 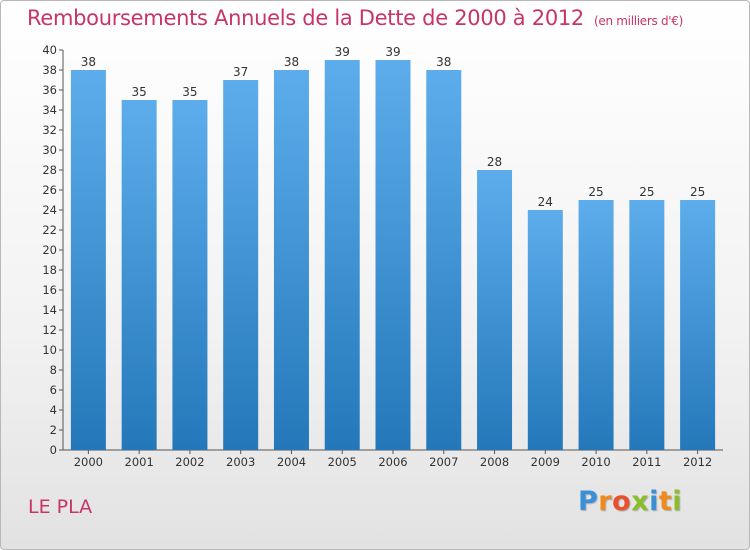 What do you see at coordinates (240, 462) in the screenshot?
I see `x-tick-label: 2003` at bounding box center [240, 462].